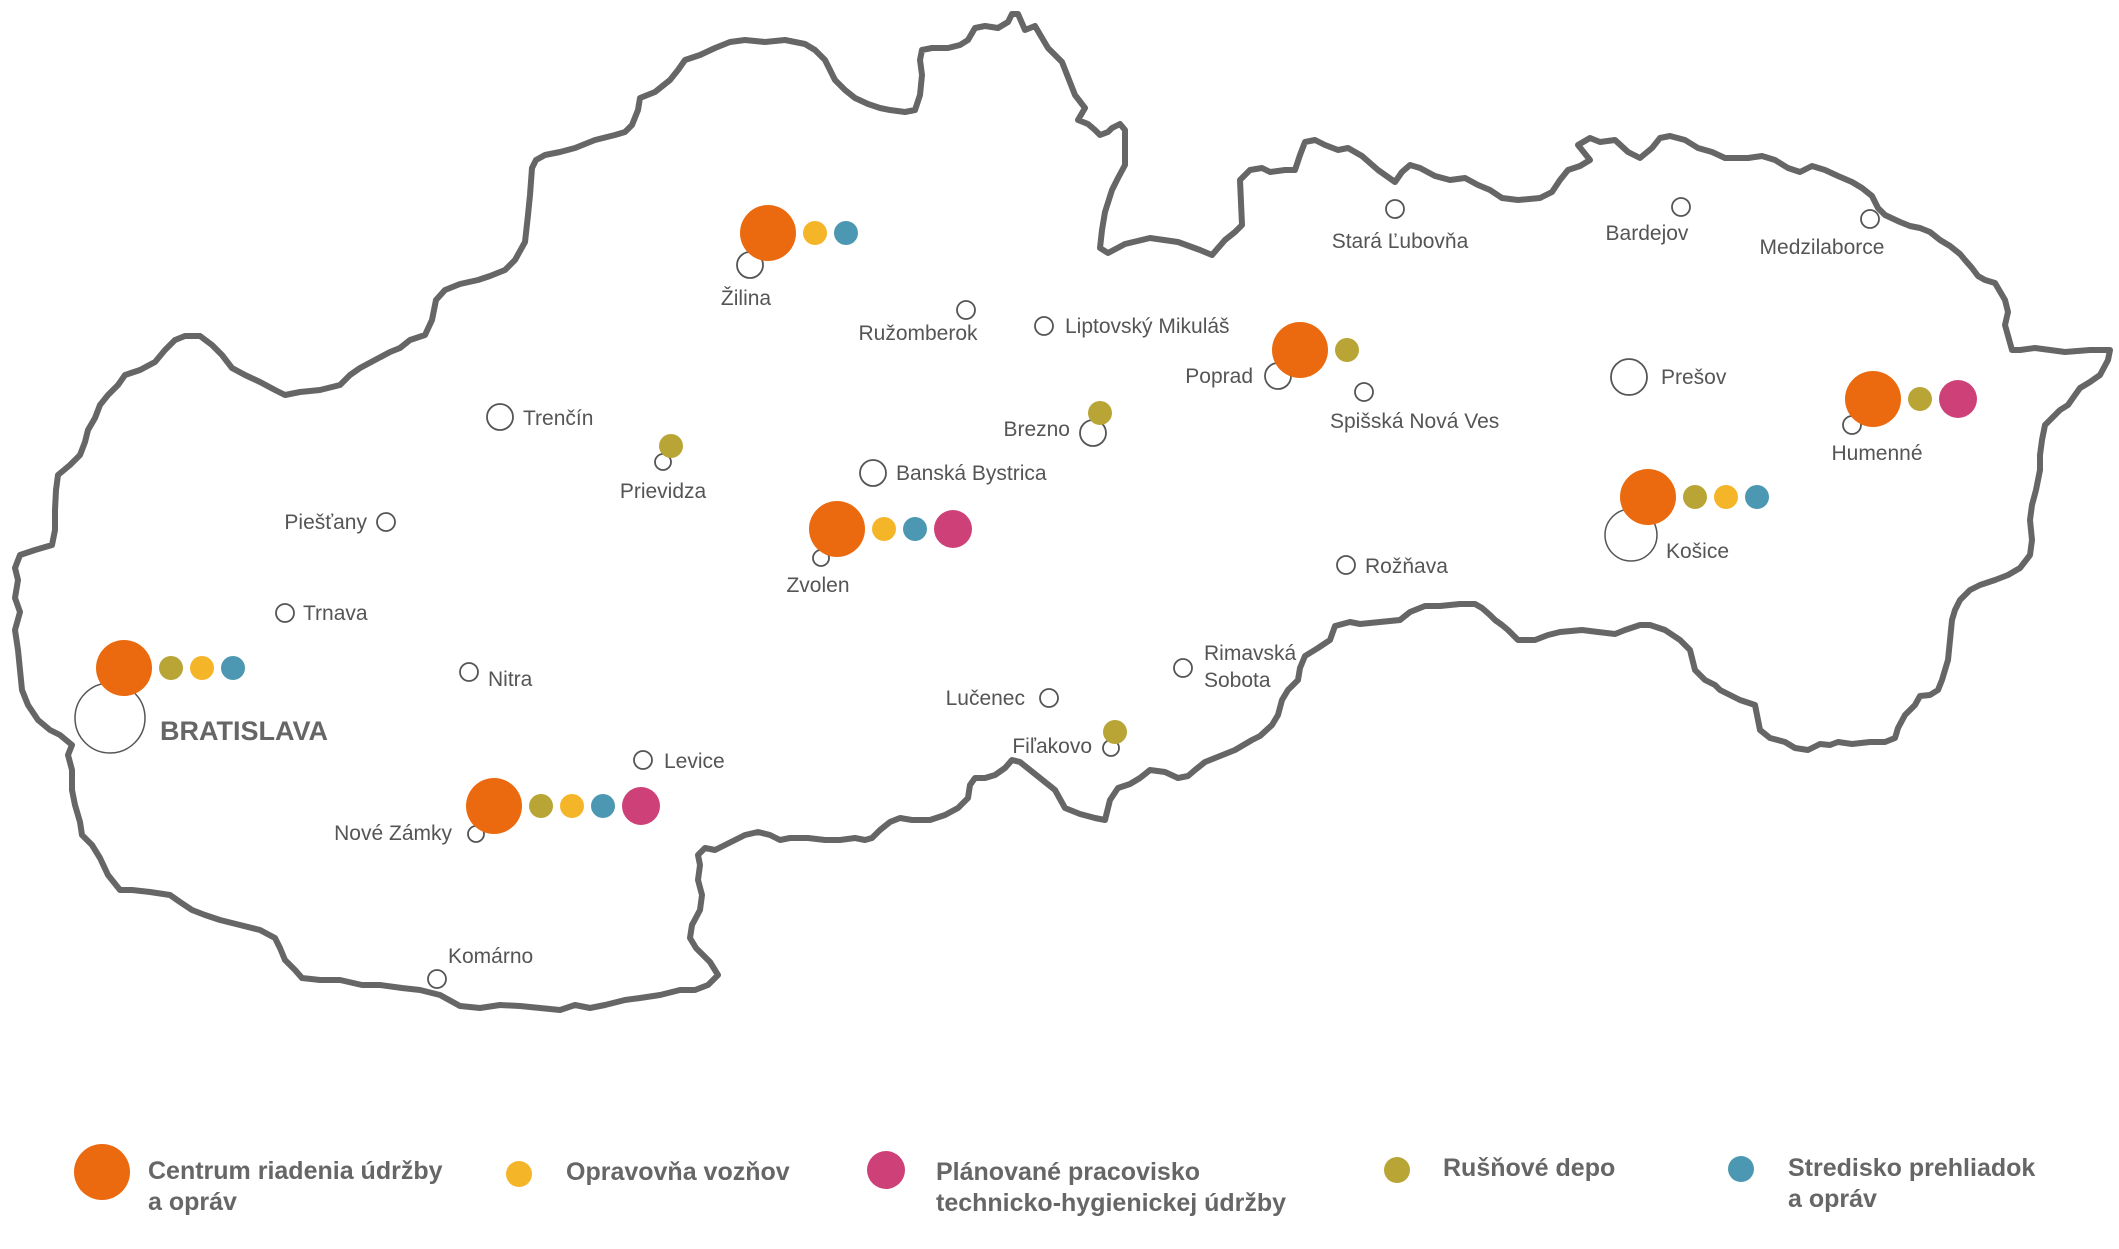 The image size is (2119, 1249). I want to click on city-label: Prievidza, so click(663, 491).